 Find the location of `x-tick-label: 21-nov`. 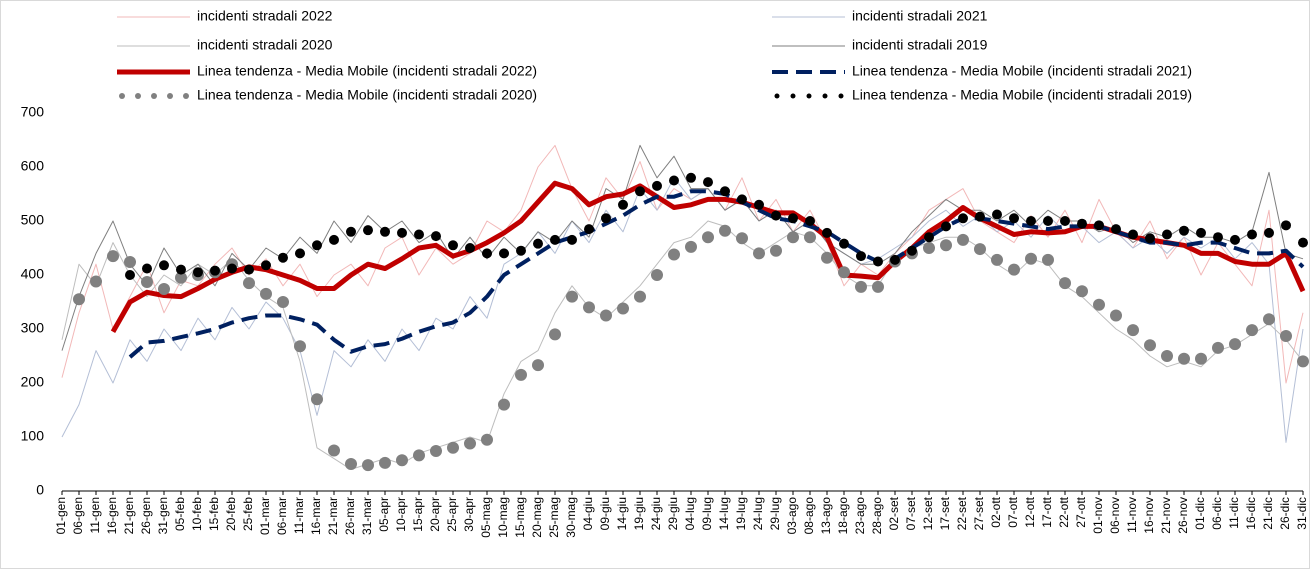

x-tick-label: 21-nov is located at coordinates (1166, 515).